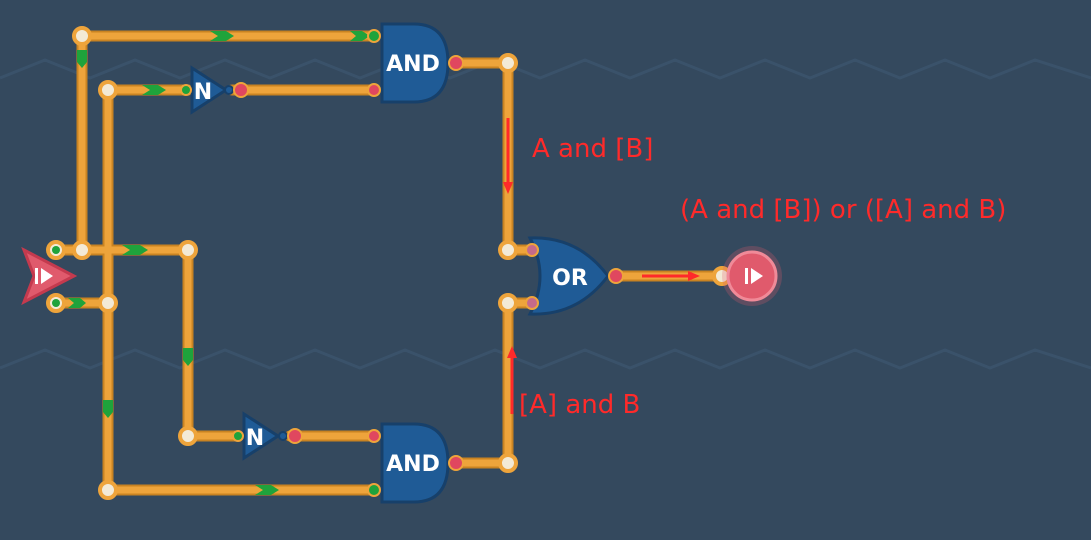  What do you see at coordinates (694, 276) in the screenshot?
I see `arrow-right-icon` at bounding box center [694, 276].